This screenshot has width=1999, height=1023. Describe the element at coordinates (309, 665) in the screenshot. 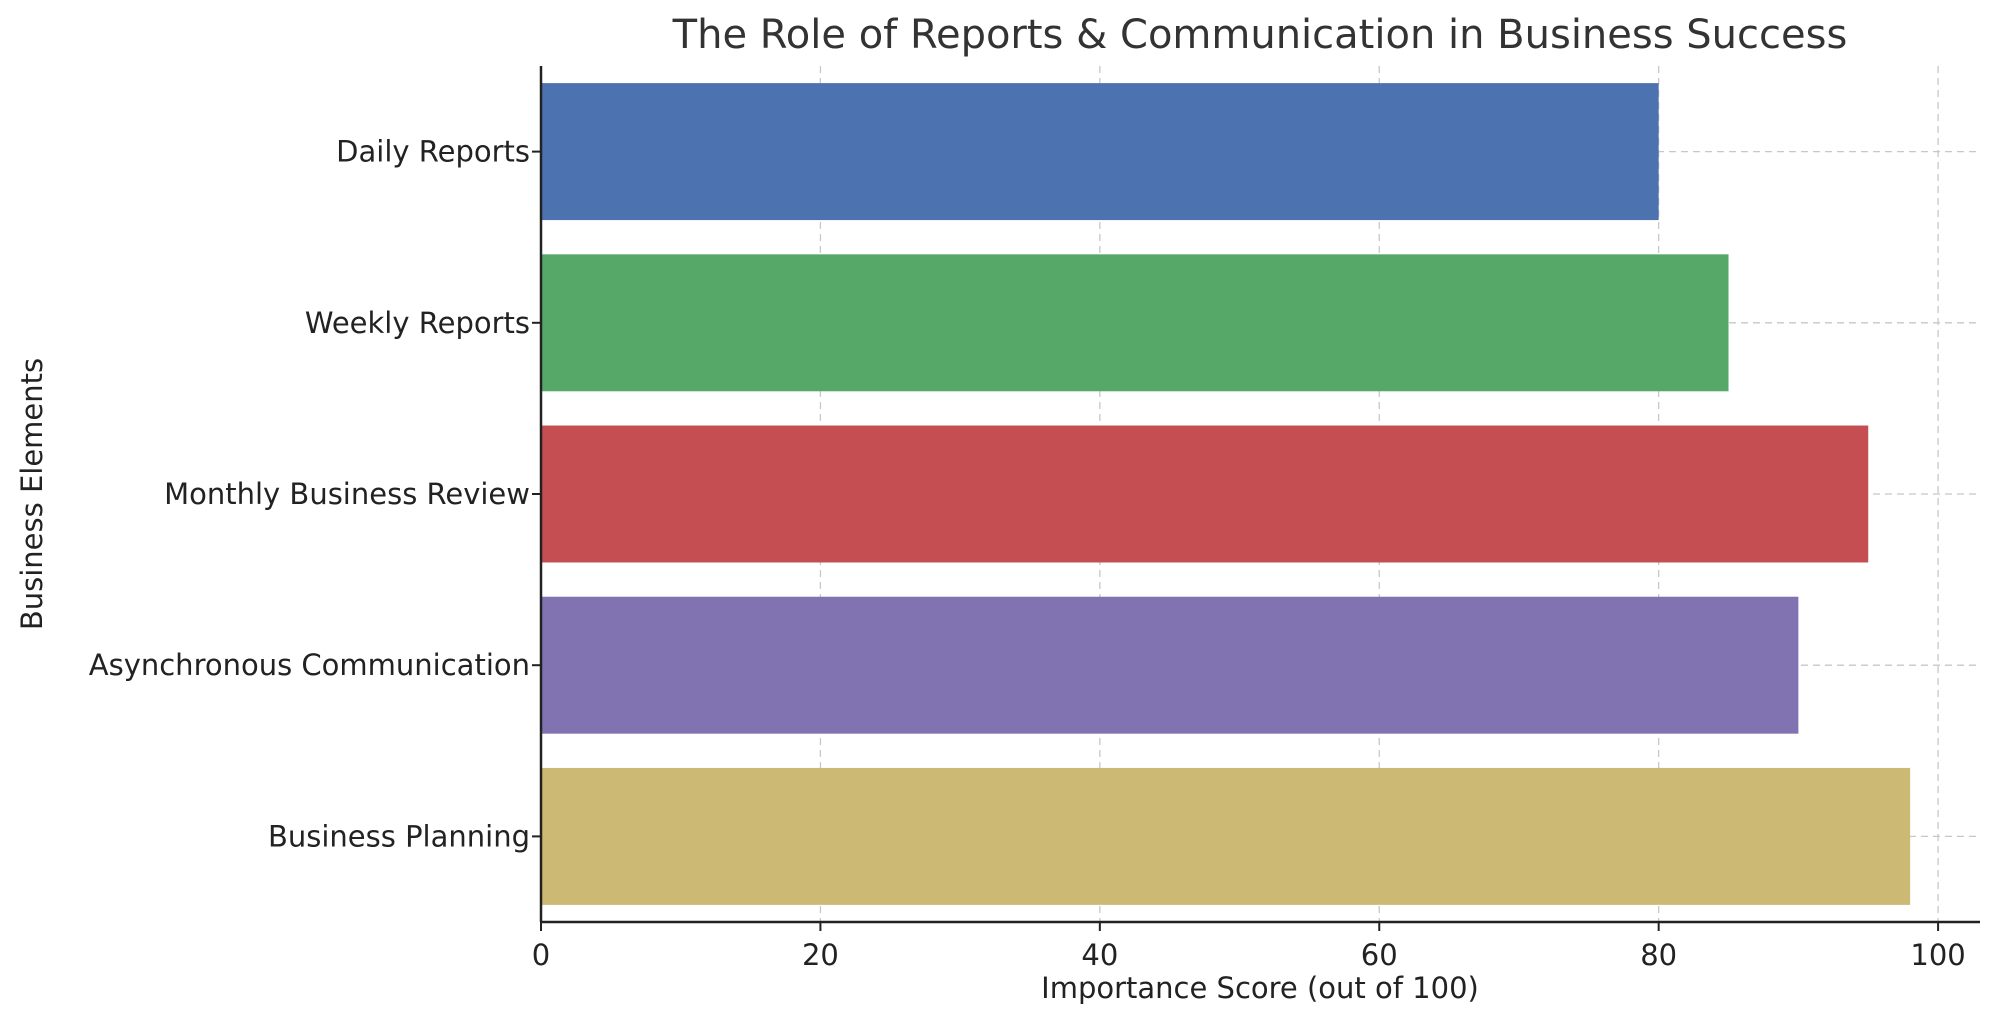

I see `category-label: Asynchronous Communication` at that location.